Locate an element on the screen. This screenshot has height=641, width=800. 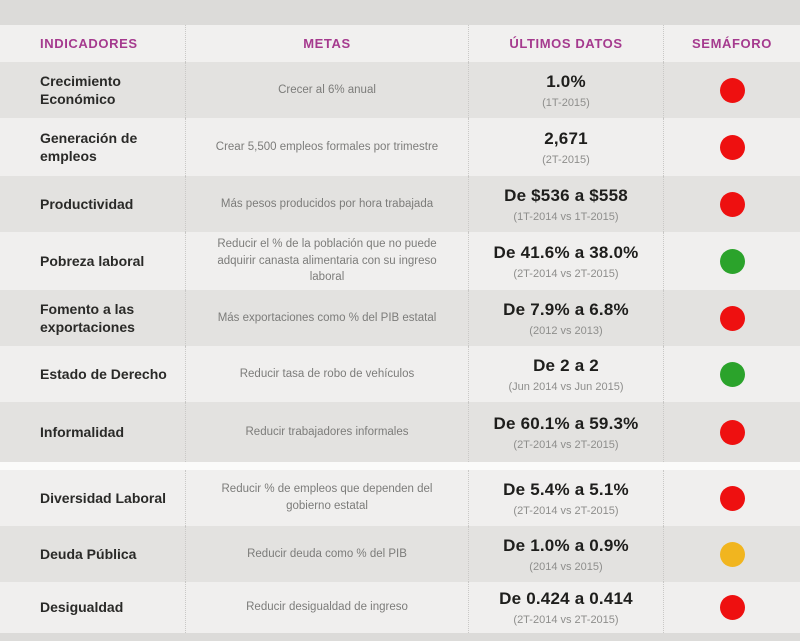
meta-label: Más pesos producidos por hora trabajada is located at coordinates (326, 204).